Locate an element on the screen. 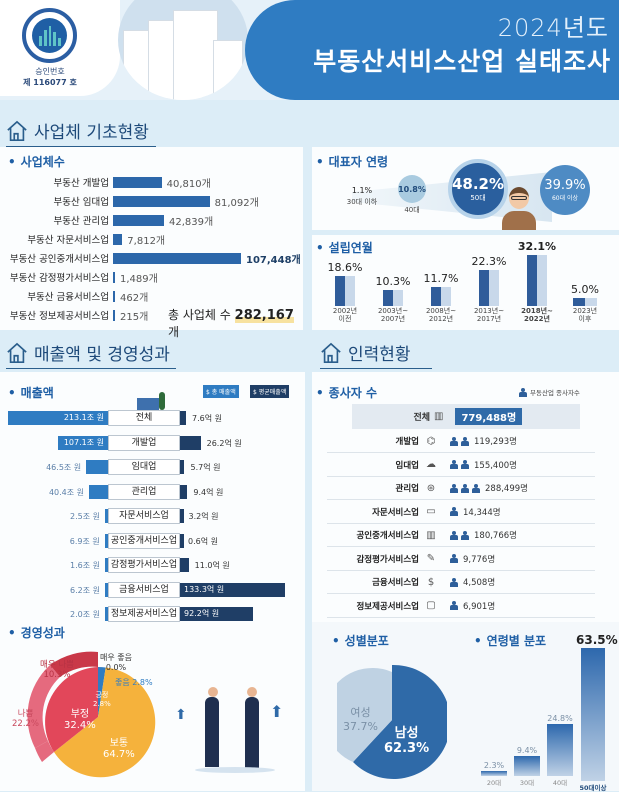 This screenshot has height=792, width=619. employee-row: 자문서비스업 ▭ 14,344명 is located at coordinates (461, 512).